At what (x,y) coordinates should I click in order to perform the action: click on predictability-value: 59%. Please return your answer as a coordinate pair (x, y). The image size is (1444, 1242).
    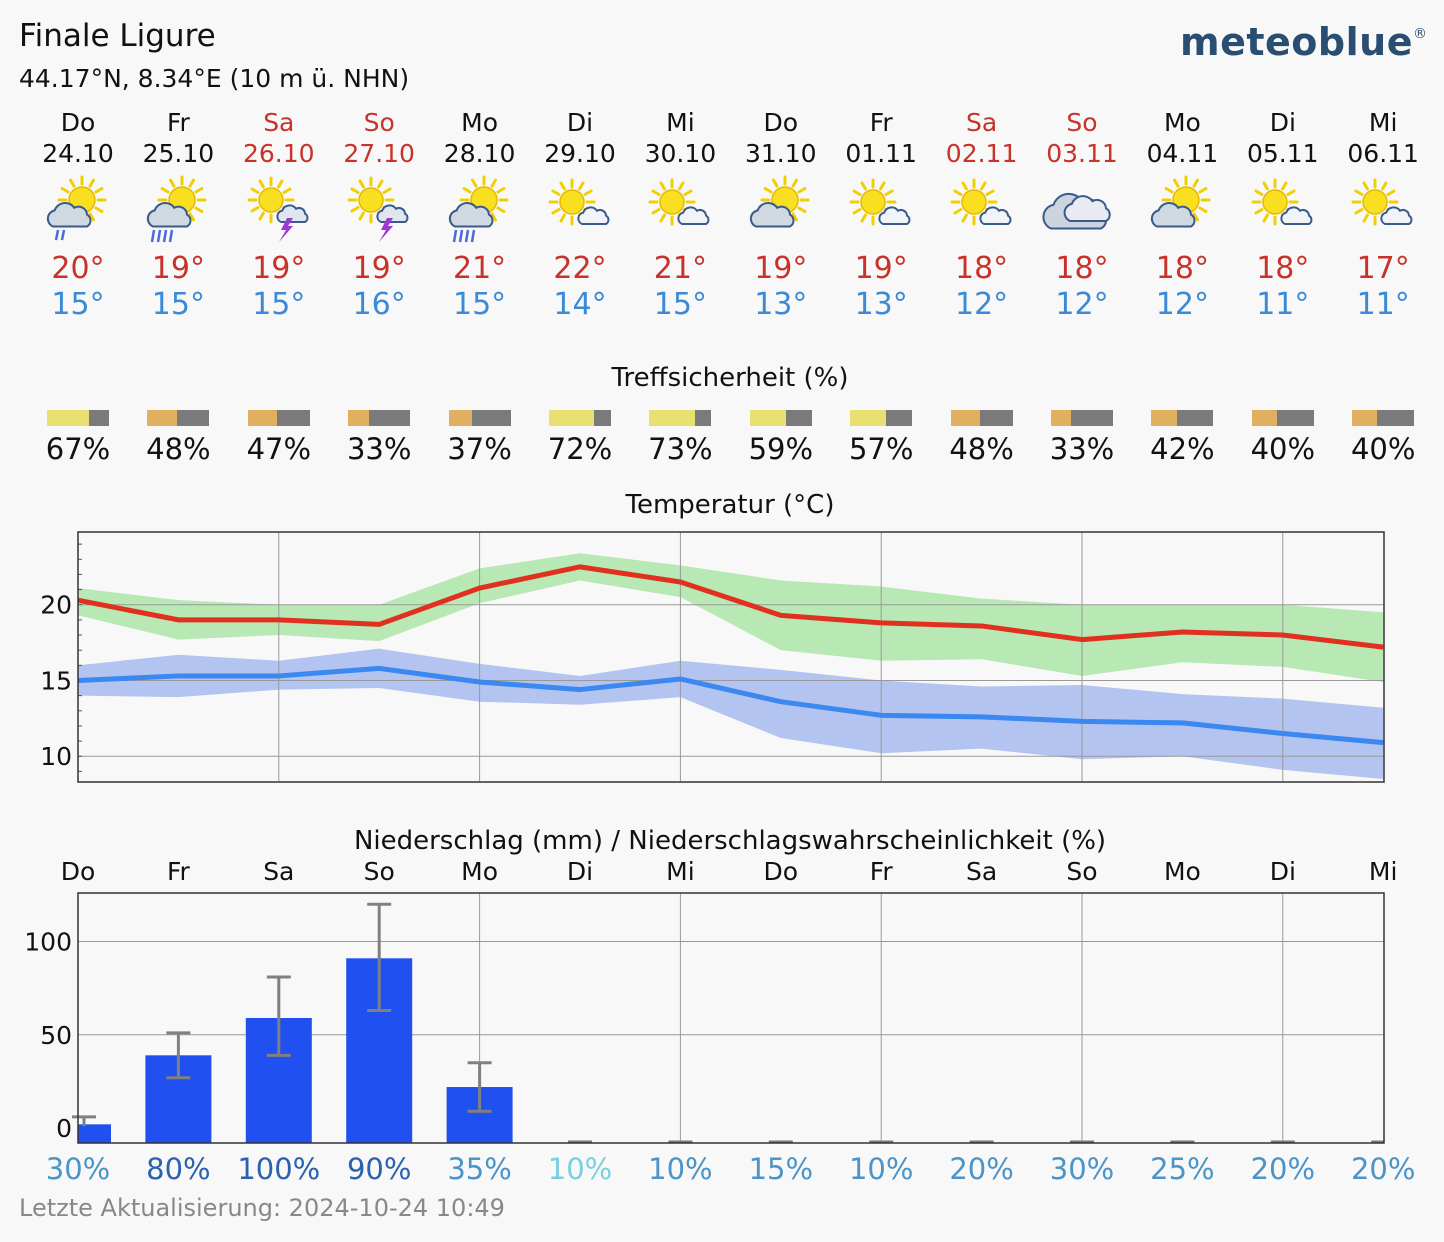
    Looking at the image, I should click on (781, 449).